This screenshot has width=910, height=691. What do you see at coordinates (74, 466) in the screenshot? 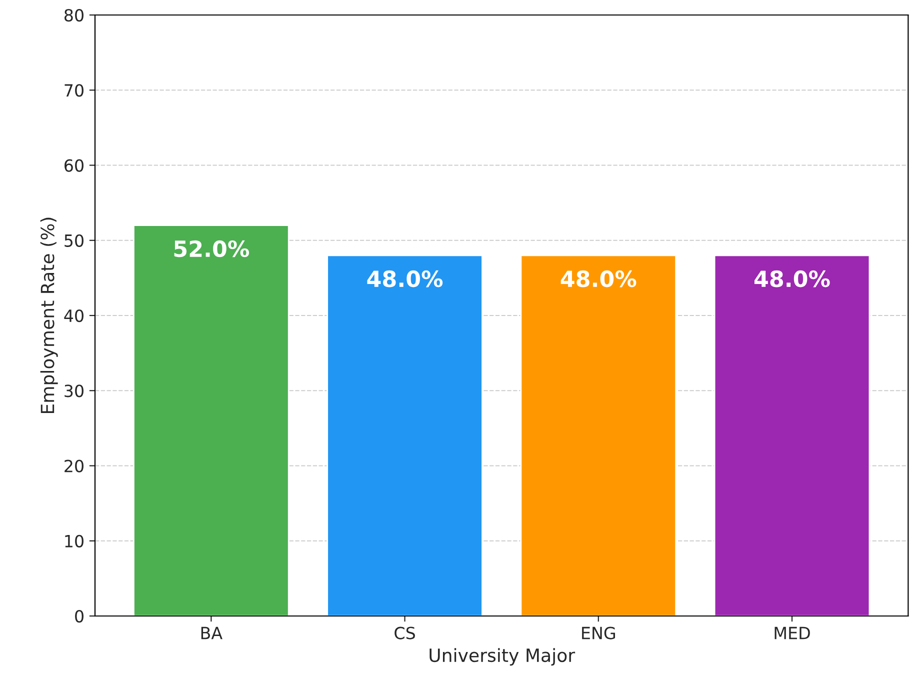
I see `y-tick-label: 20` at bounding box center [74, 466].